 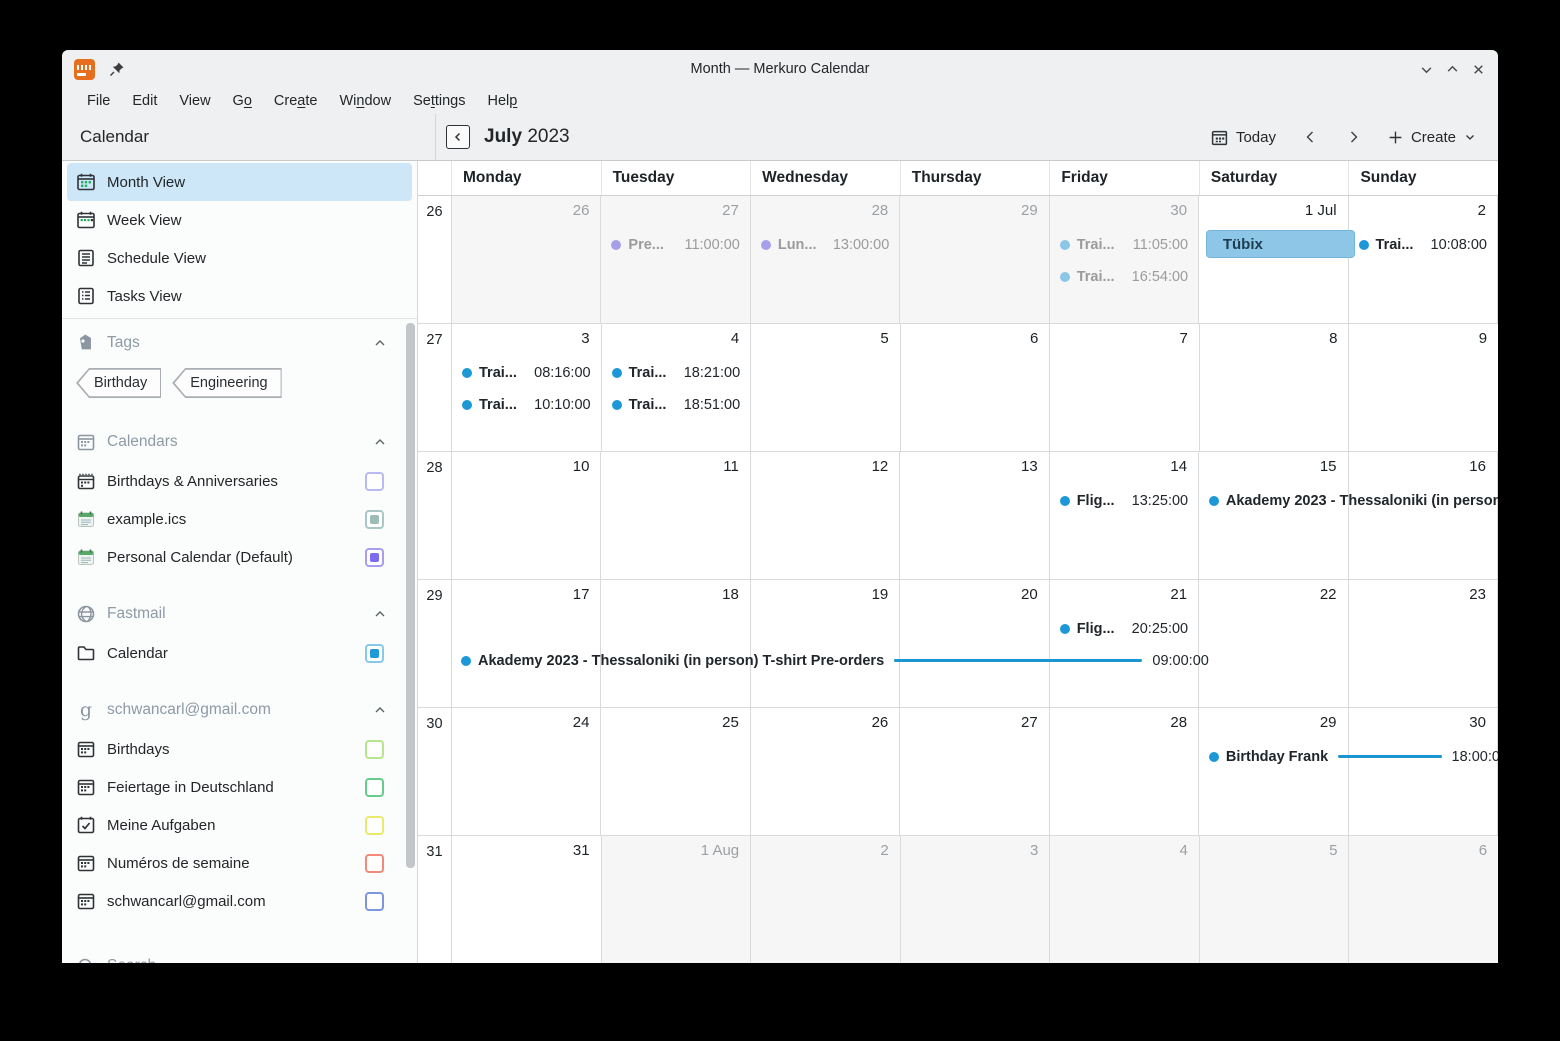 What do you see at coordinates (1423, 260) in the screenshot?
I see `day-cell-2: 2 Trai... 10:08:00` at bounding box center [1423, 260].